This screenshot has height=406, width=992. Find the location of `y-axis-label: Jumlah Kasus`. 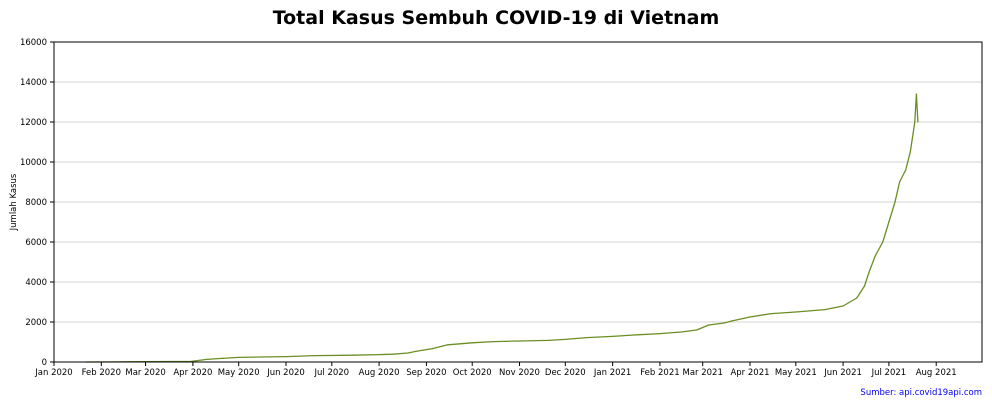

y-axis-label: Jumlah Kasus is located at coordinates (14, 202).